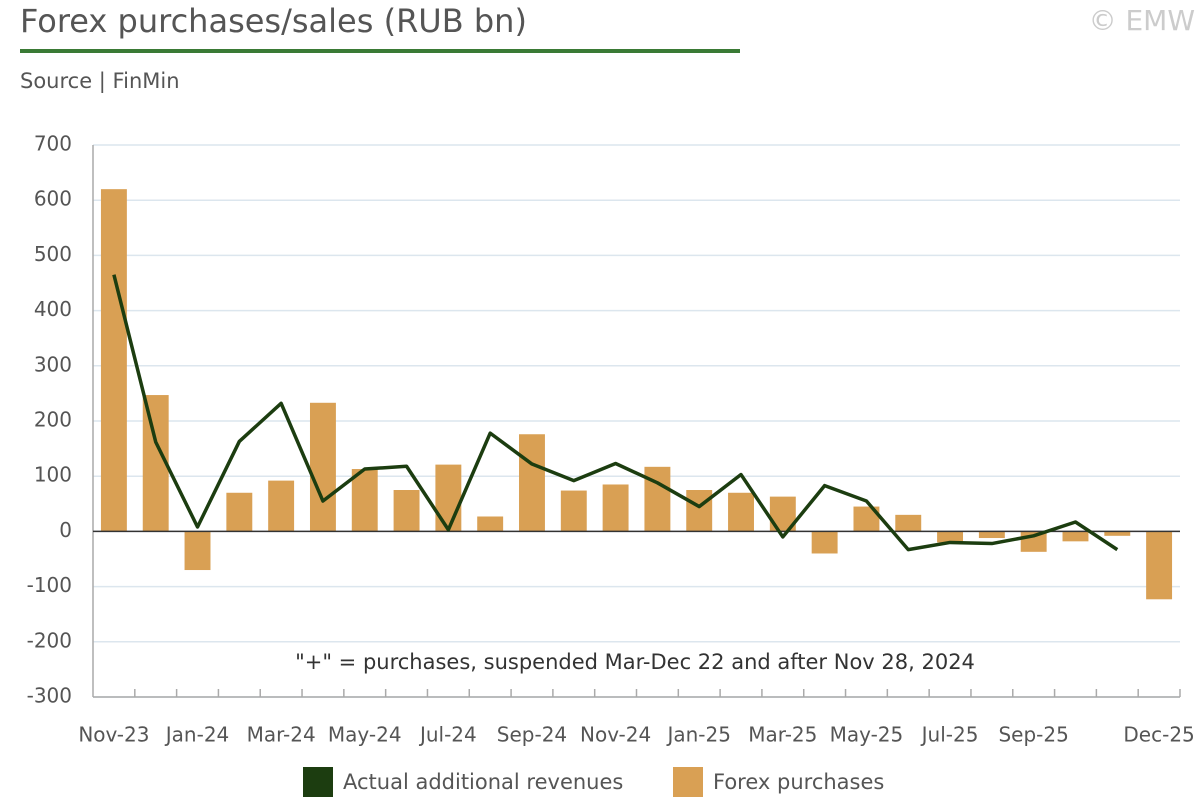  I want to click on x-tick-label: Nov-24, so click(615, 735).